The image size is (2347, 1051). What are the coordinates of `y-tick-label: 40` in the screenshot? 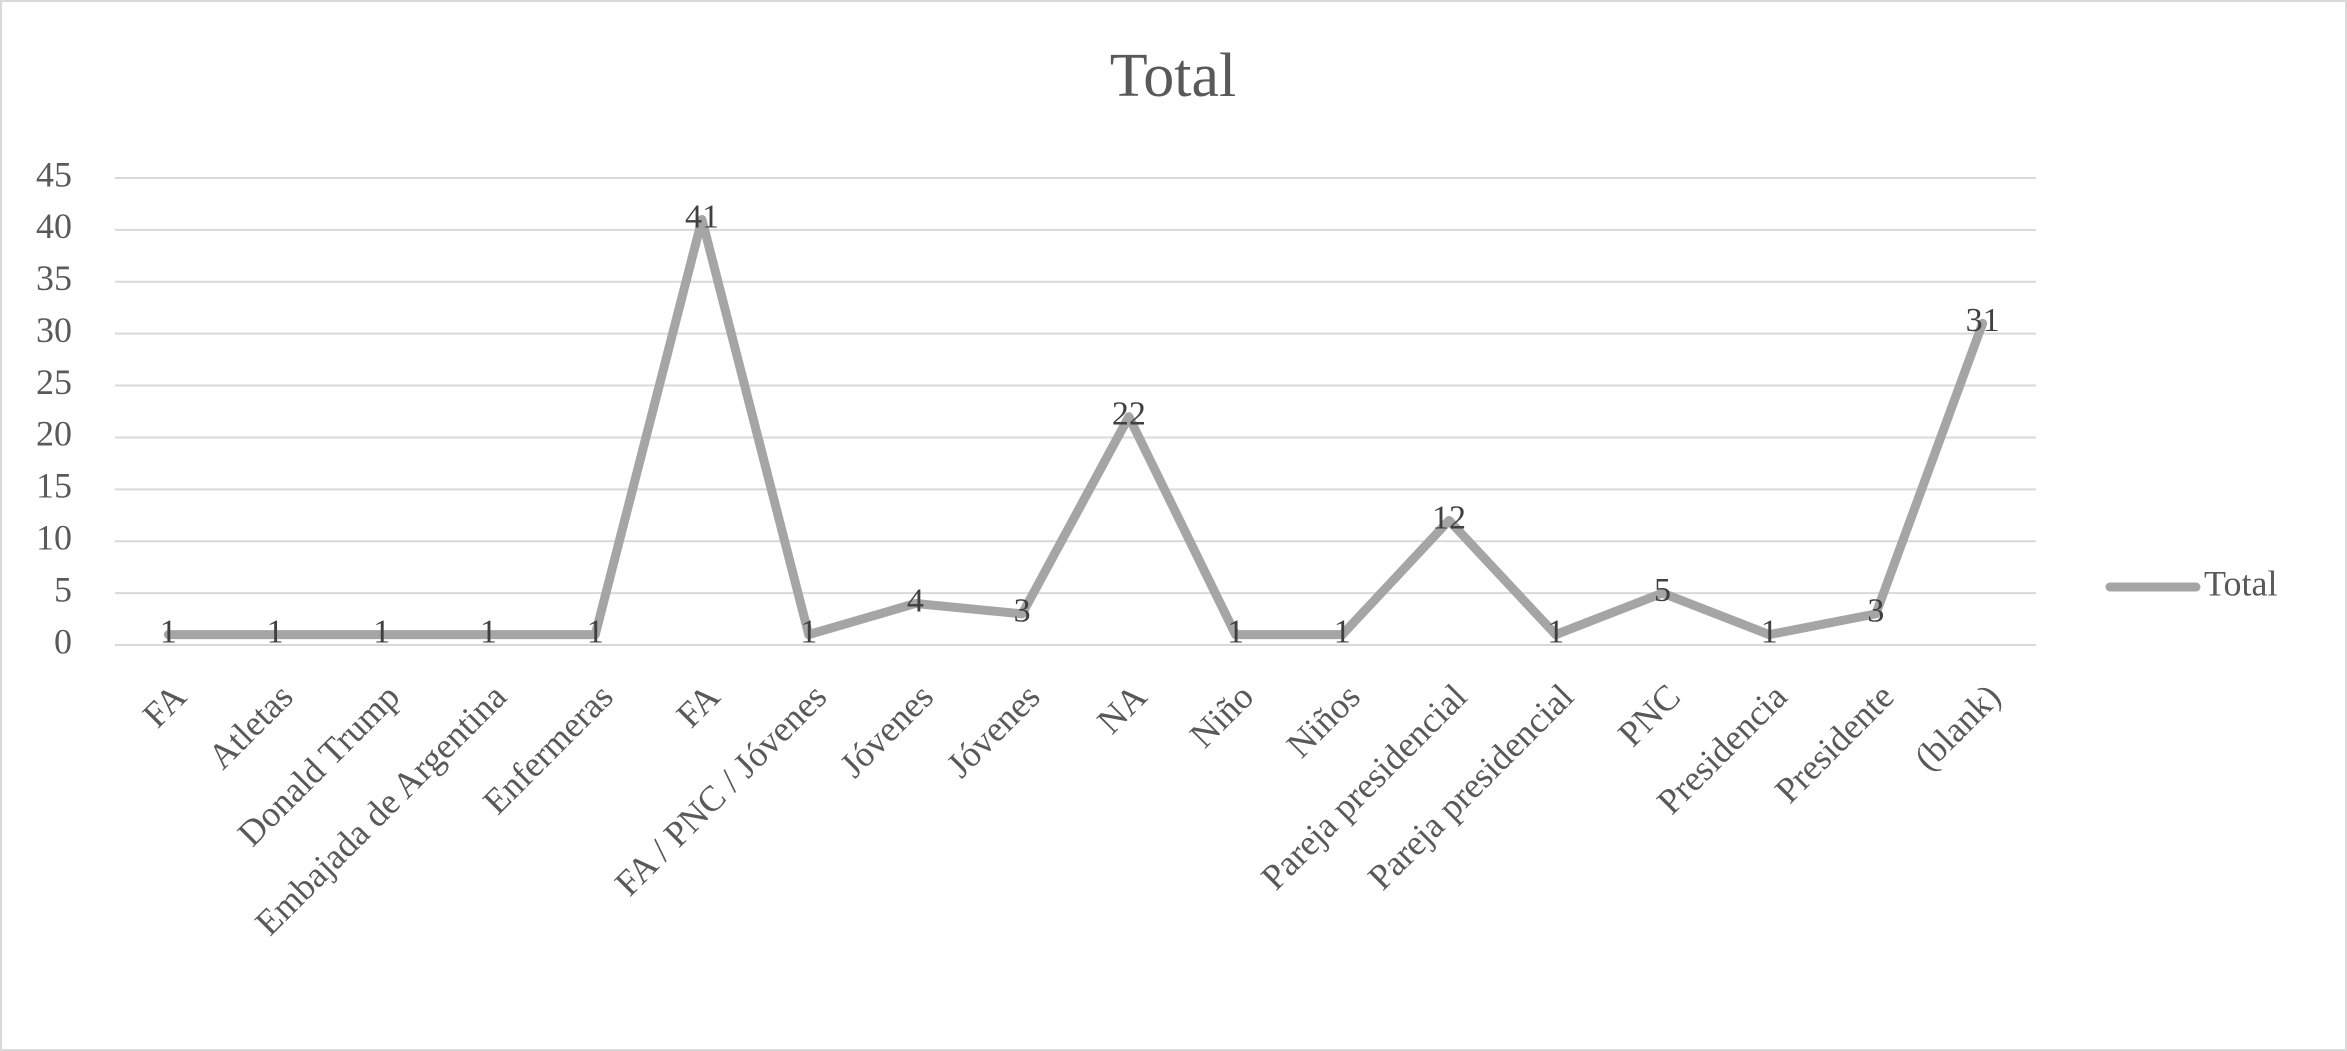 It's located at (54, 226).